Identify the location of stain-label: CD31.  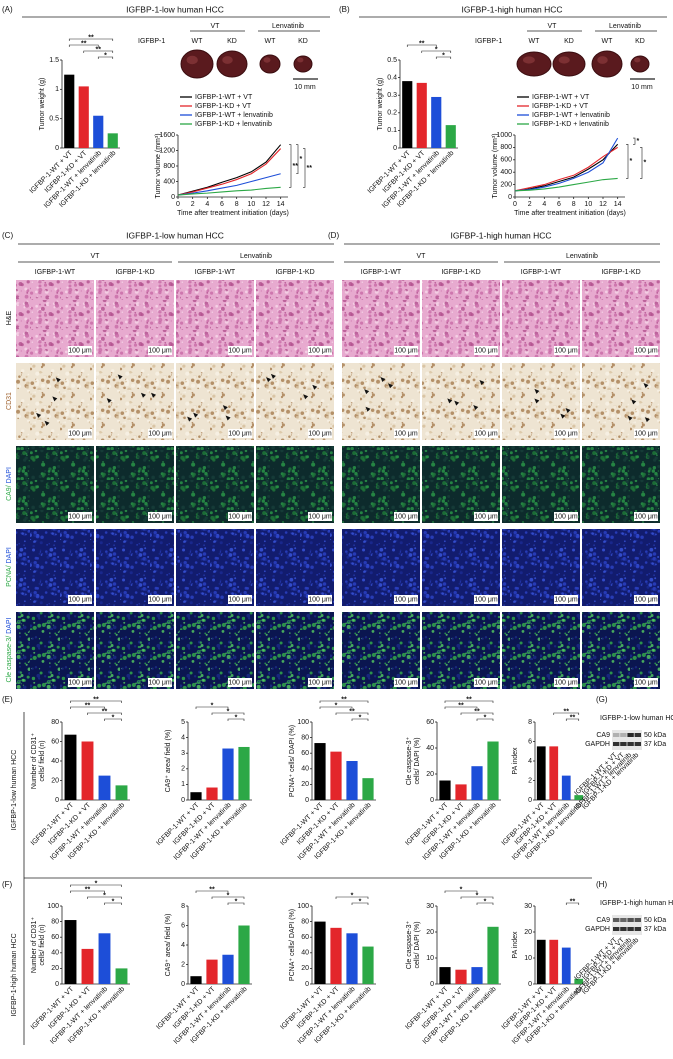
(9, 401).